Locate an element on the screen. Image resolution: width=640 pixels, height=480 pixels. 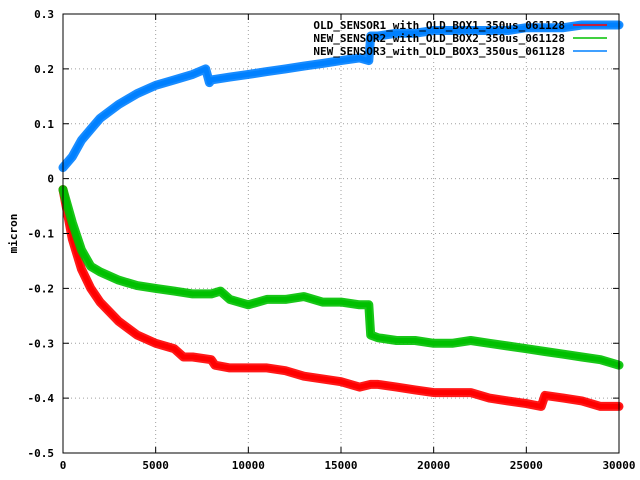
x-tick-label: 15000 is located at coordinates (340, 465).